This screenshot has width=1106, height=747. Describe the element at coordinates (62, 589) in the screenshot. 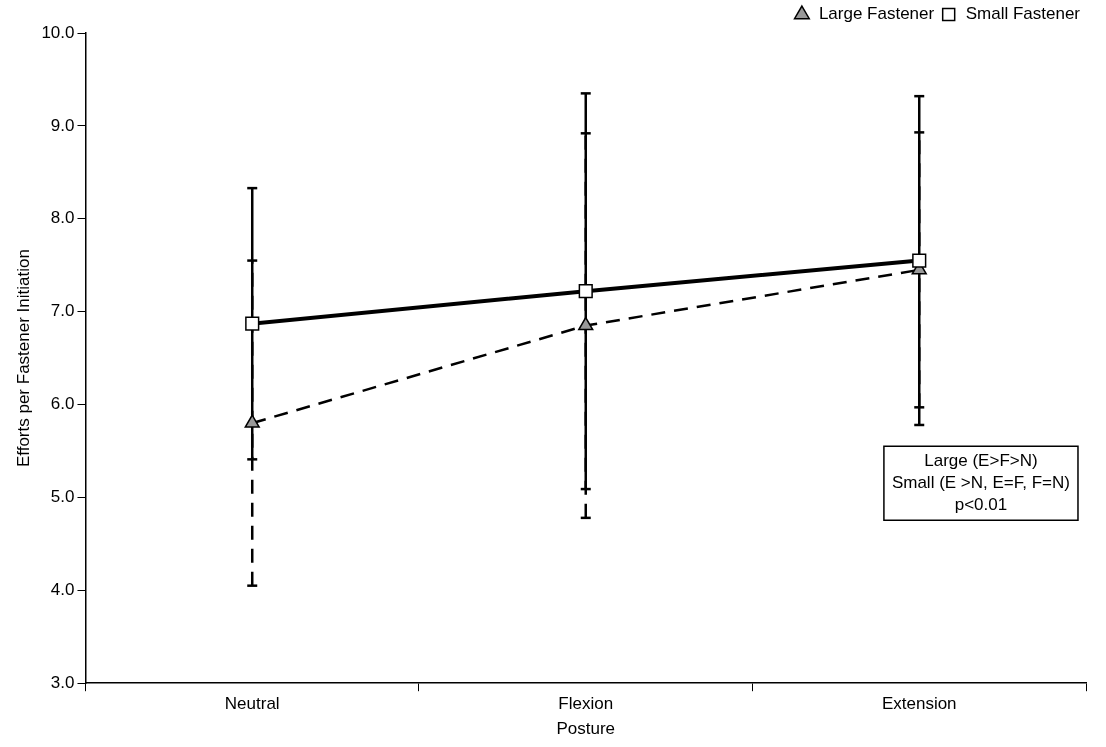

I see `y-tick-label: 4.0` at that location.